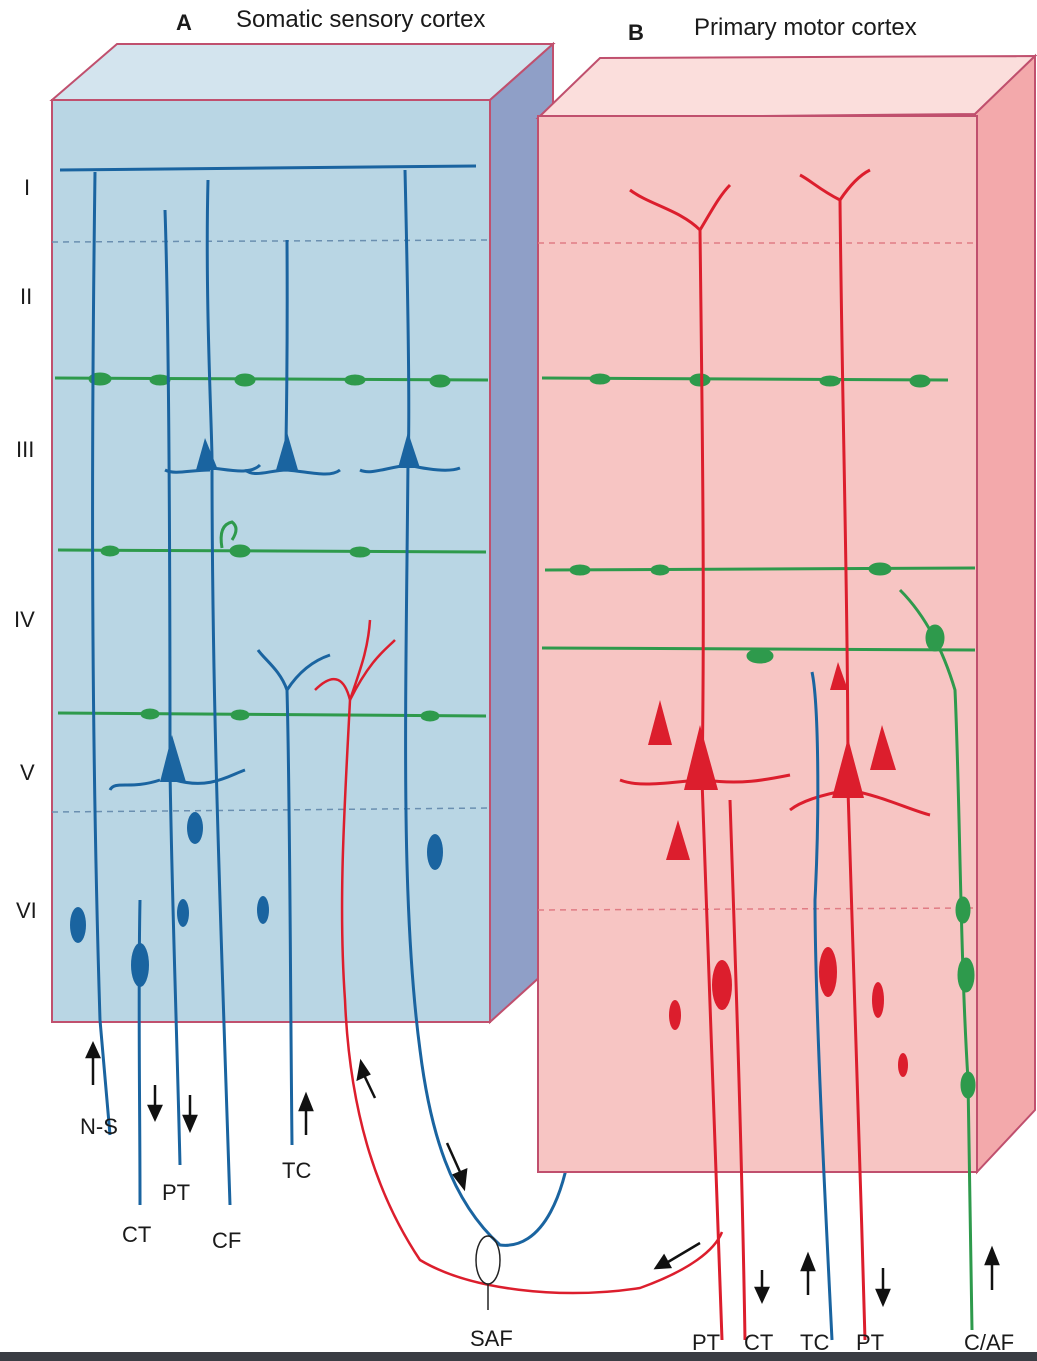 Image resolution: width=1037 pixels, height=1361 pixels. Describe the element at coordinates (302, 72) in the screenshot. I see `block-a-top-face` at that location.